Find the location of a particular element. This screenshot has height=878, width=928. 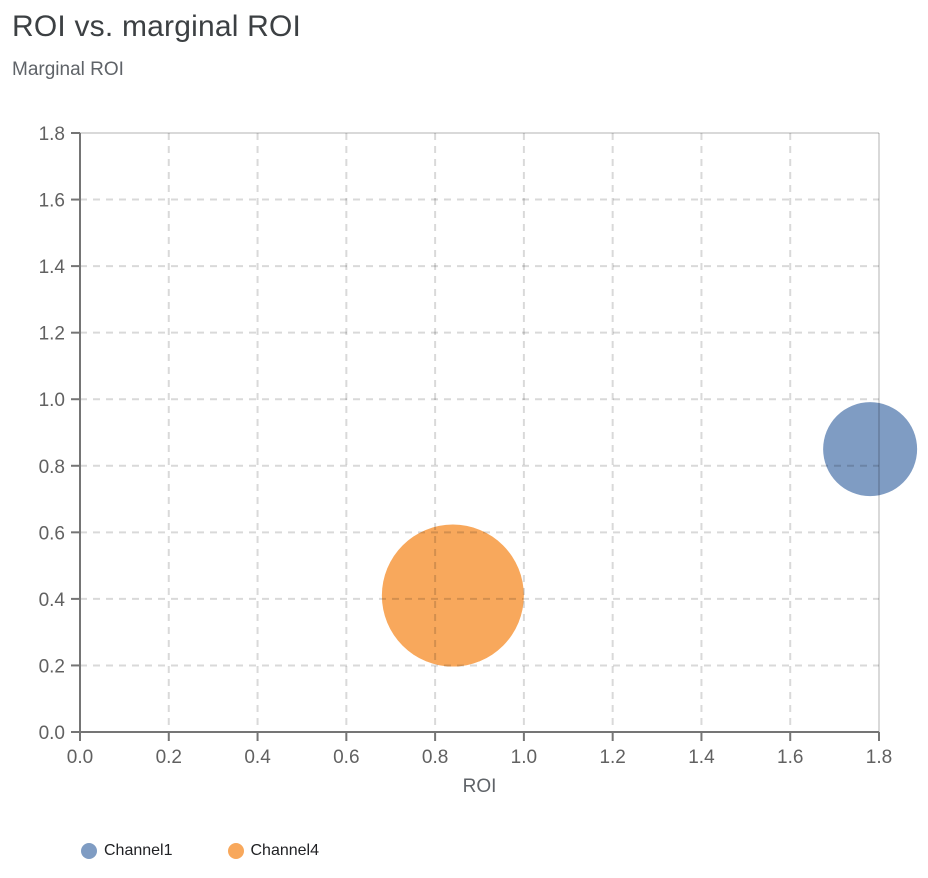

x-tick-label: 1.8 is located at coordinates (879, 757).